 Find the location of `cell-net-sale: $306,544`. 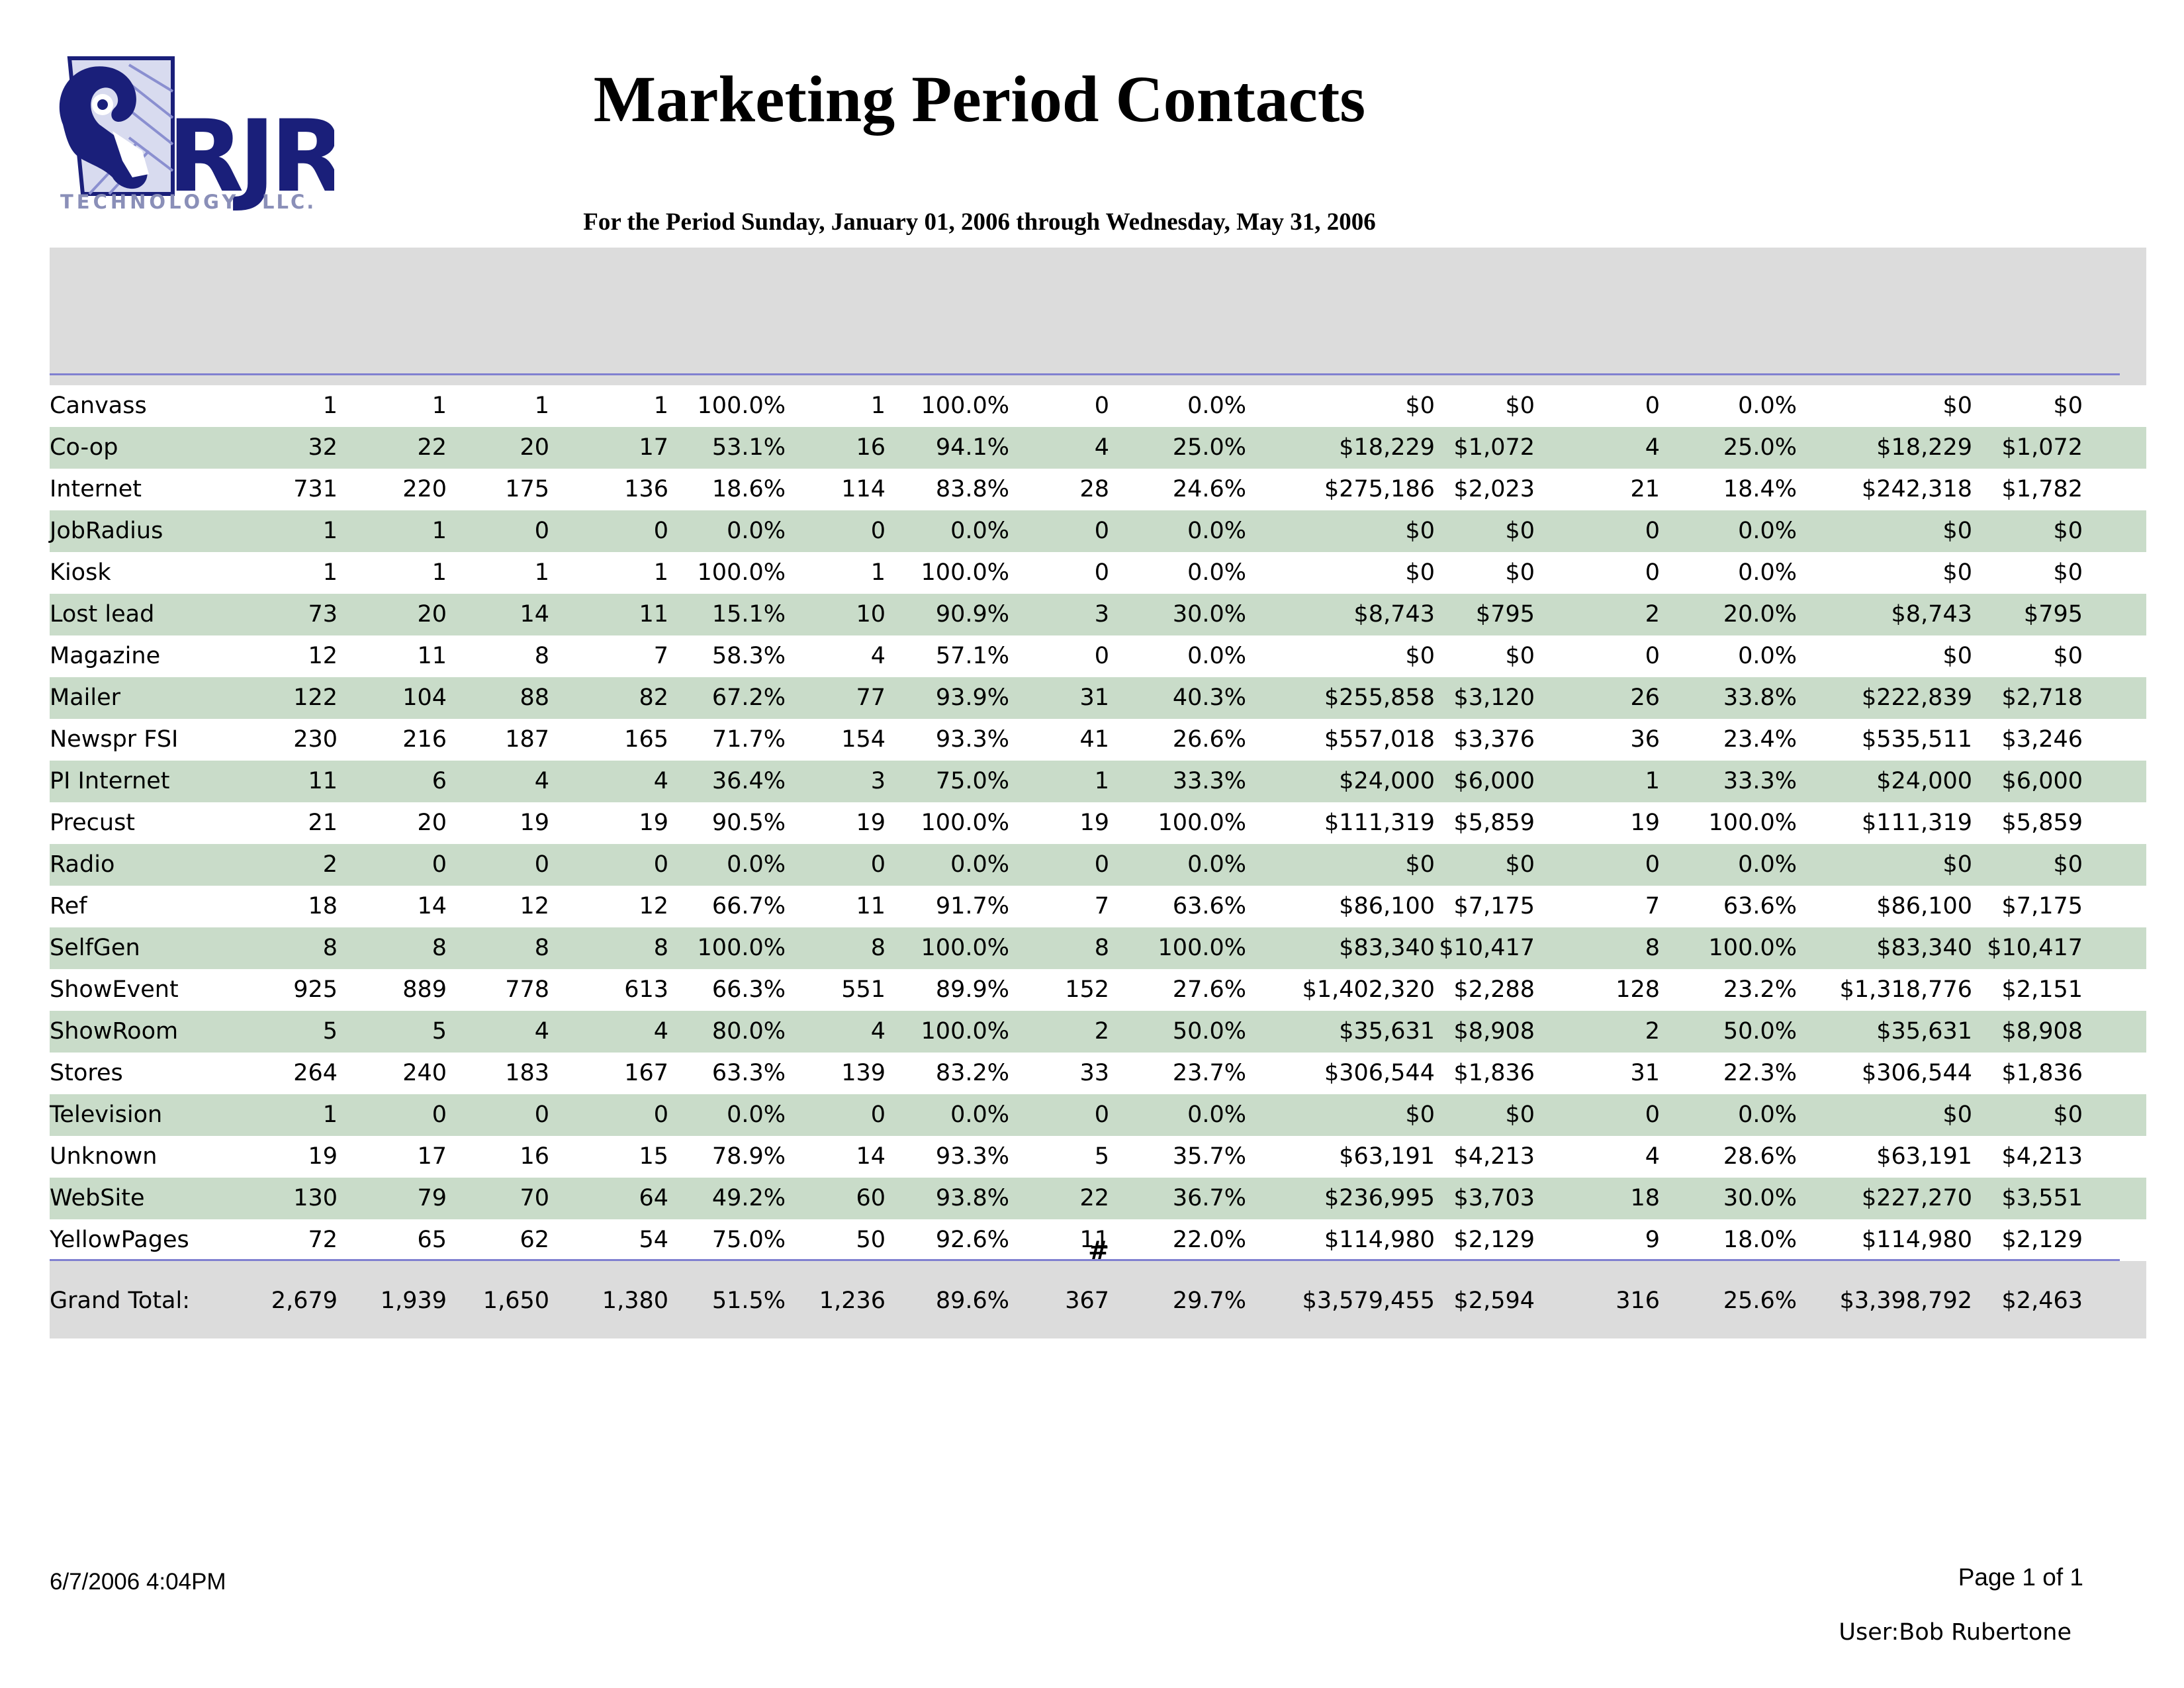

cell-net-sale: $306,544 is located at coordinates (1917, 1073).